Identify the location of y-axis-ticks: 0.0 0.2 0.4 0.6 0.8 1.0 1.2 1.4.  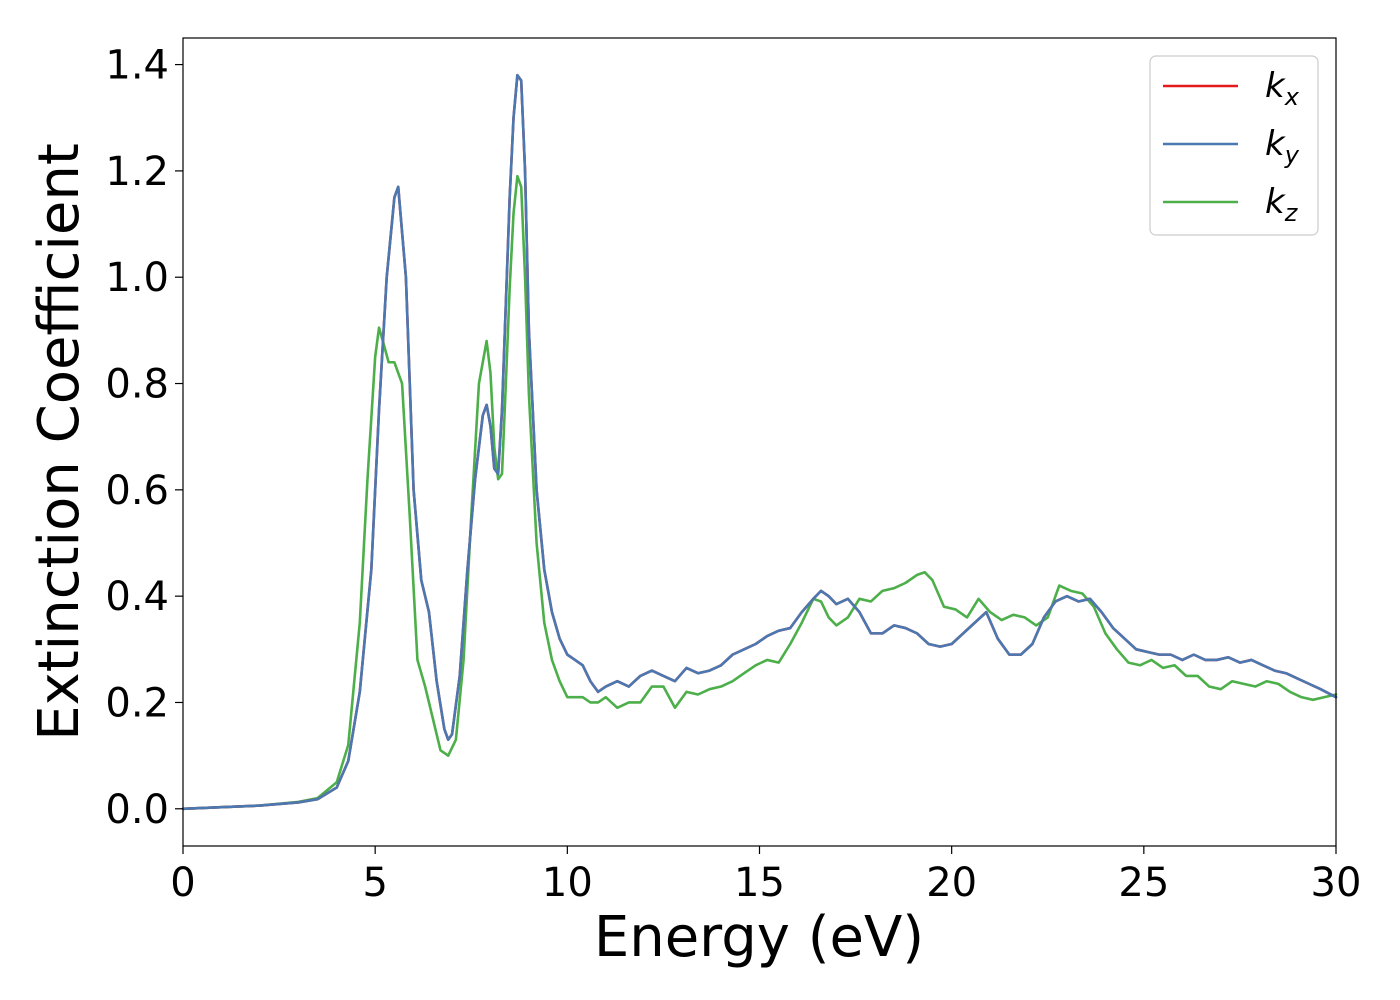
(144, 438).